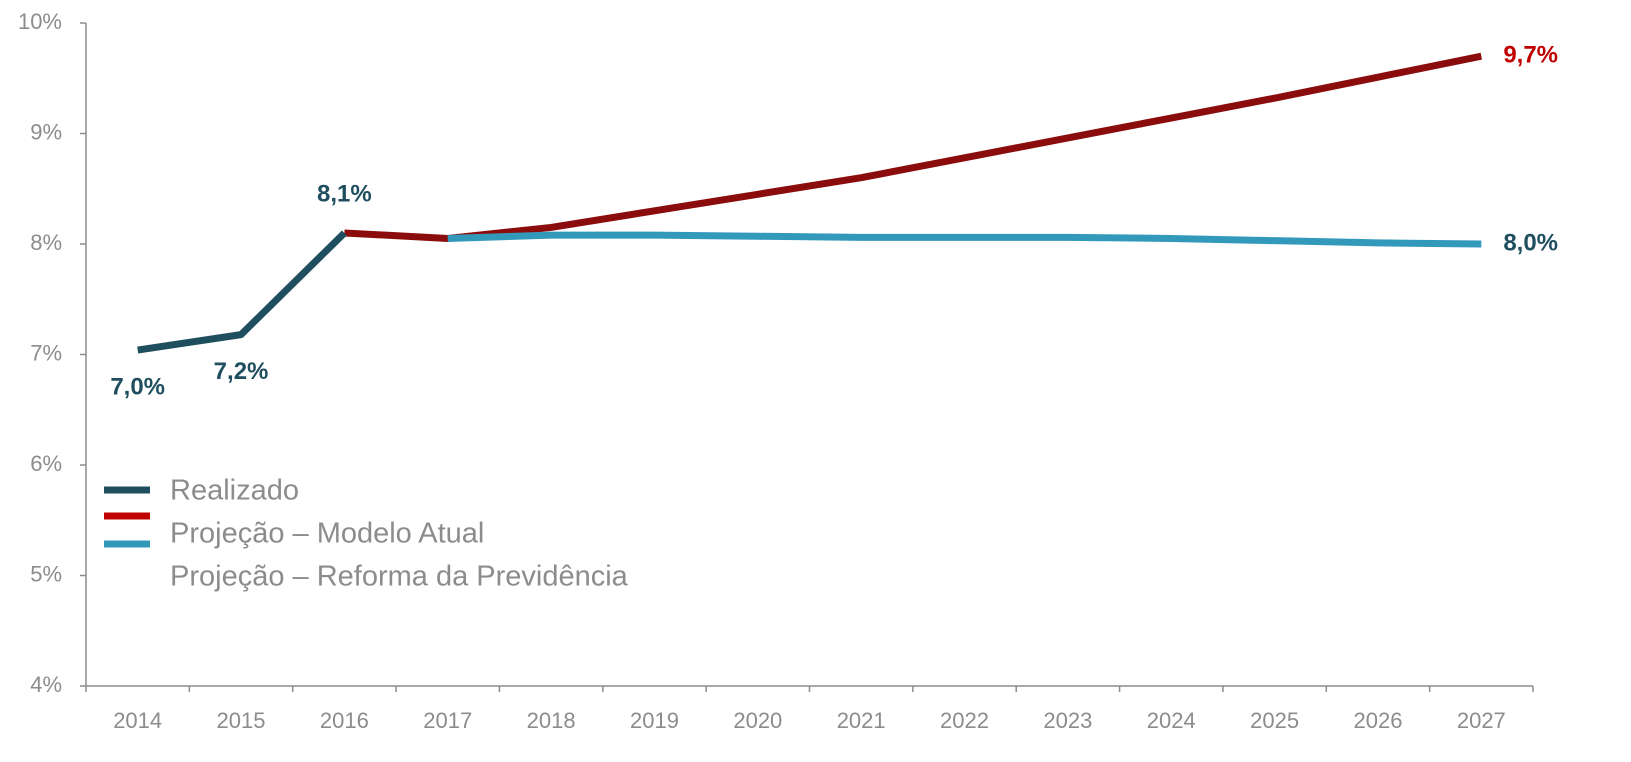 The image size is (1631, 762). What do you see at coordinates (344, 720) in the screenshot?
I see `x-tick-label: 2016` at bounding box center [344, 720].